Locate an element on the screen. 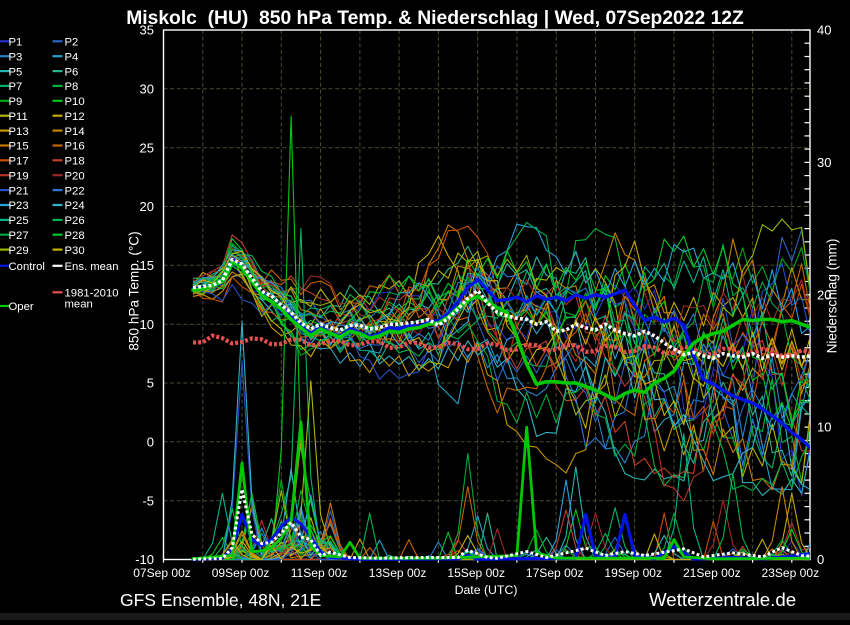  svg-text: GFS Ensemble, 48N, 21E is located at coordinates (220, 600).